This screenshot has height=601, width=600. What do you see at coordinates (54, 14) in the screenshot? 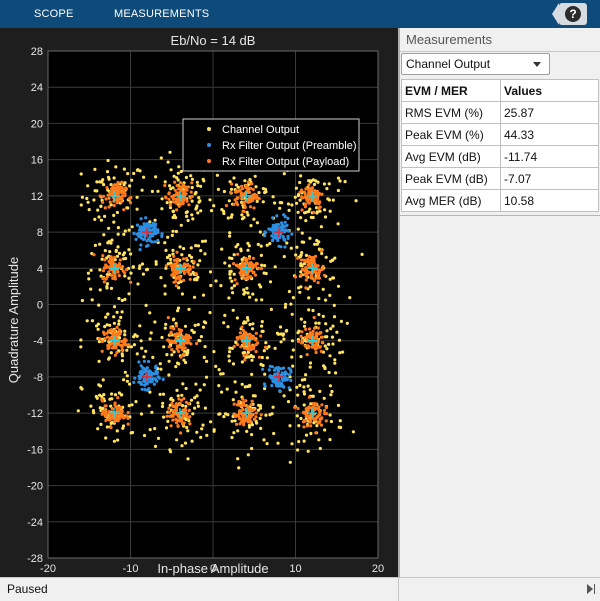
I see `tab-scope: SCOPE` at bounding box center [54, 14].